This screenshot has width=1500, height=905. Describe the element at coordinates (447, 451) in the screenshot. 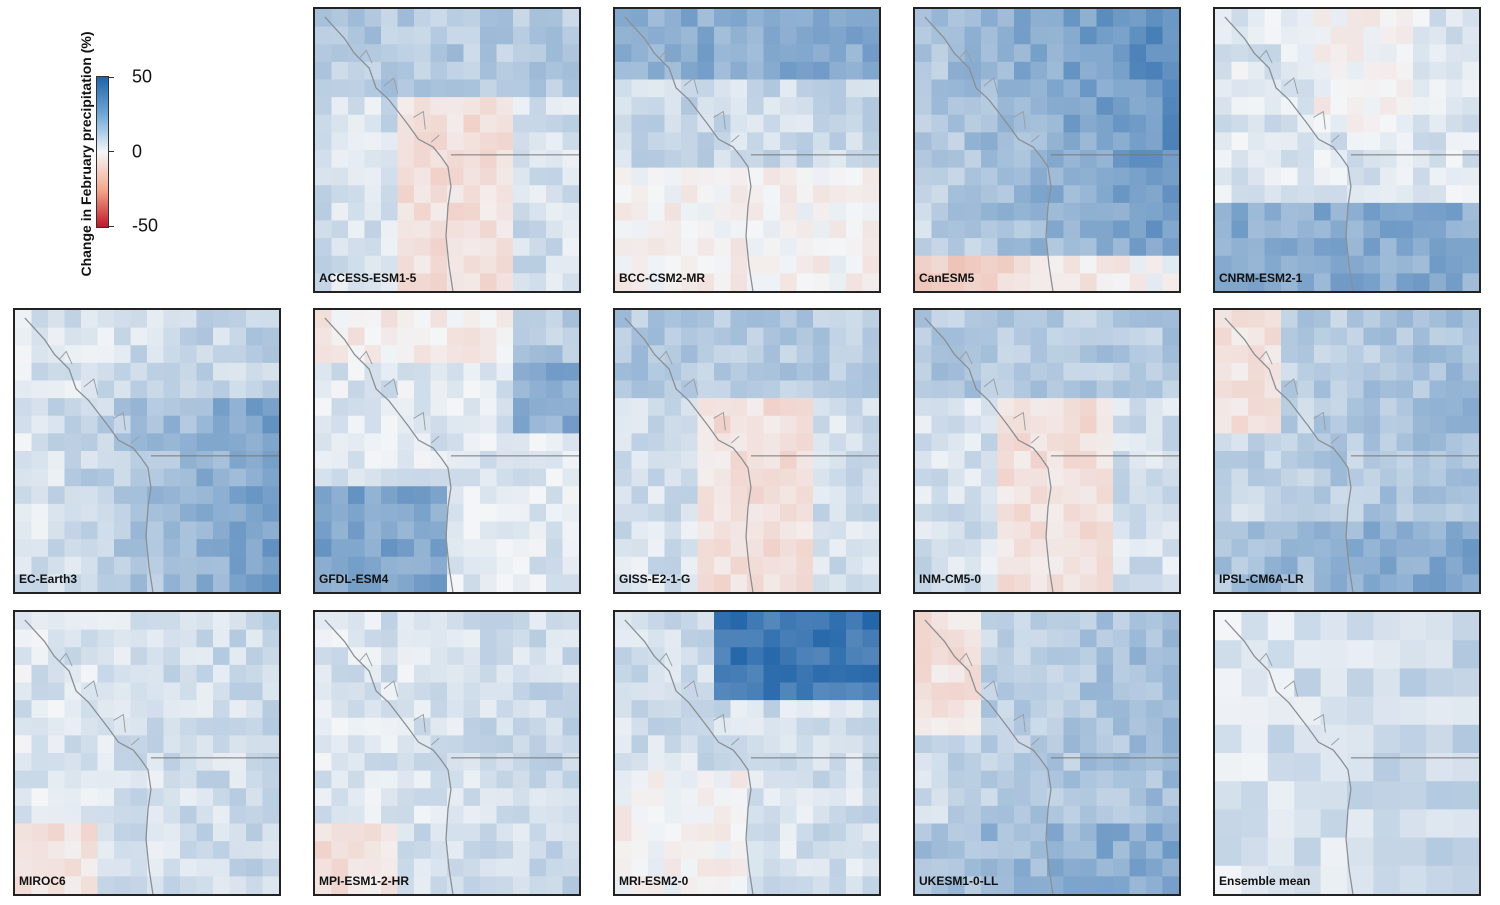

I see `map-panel: GFDL-ESM4` at that location.